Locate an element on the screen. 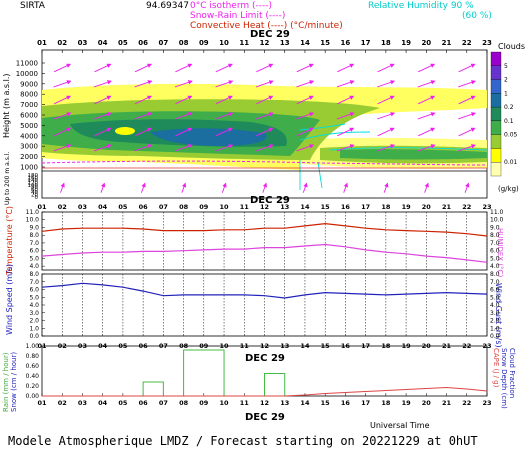  cloud-y-tick-label: 2000 is located at coordinates (29, 157).